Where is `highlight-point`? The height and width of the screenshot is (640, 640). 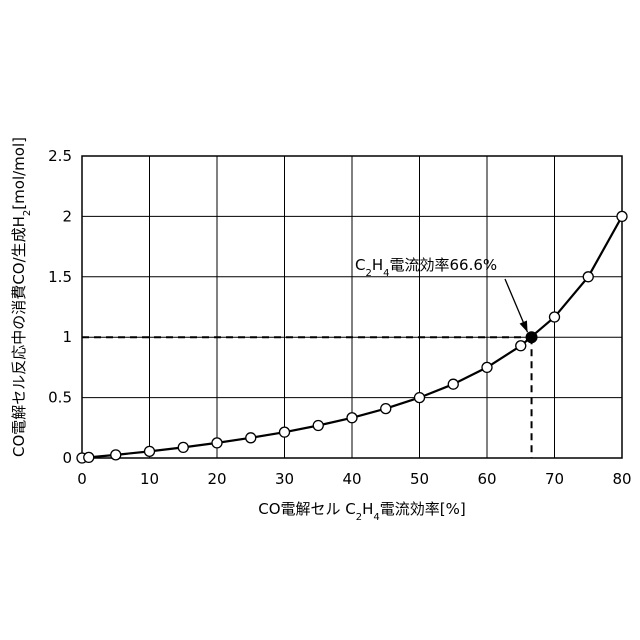
highlight-point is located at coordinates (531, 337).